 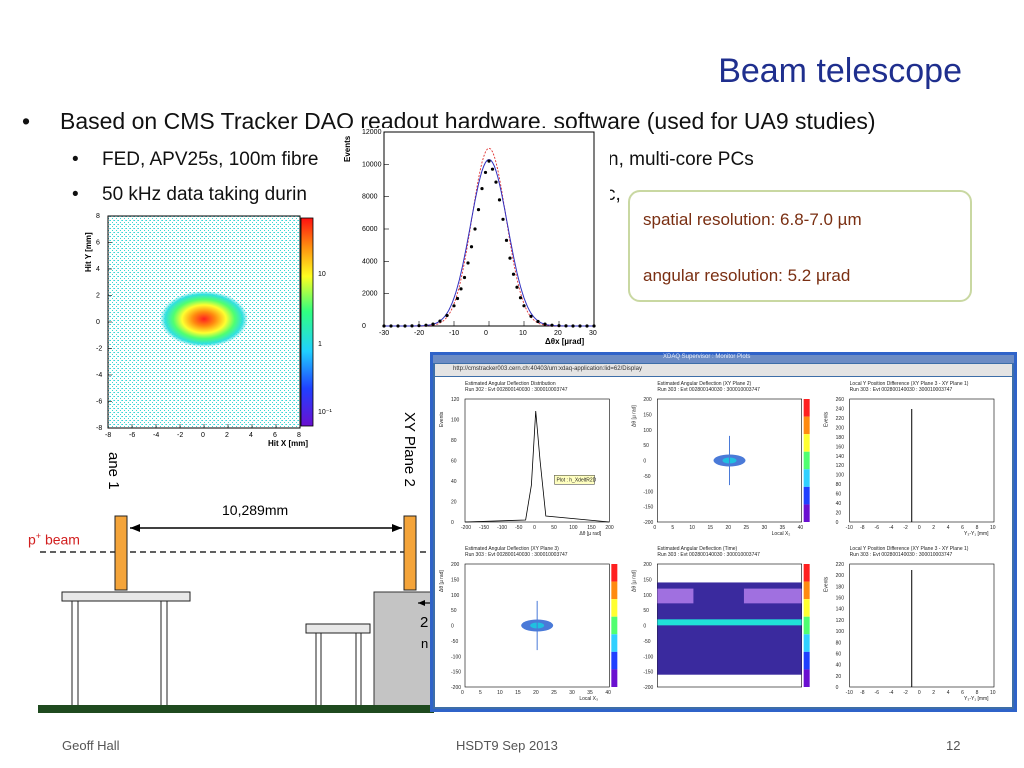 What do you see at coordinates (840, 610) in the screenshot?
I see `panel-ytick: 140` at bounding box center [840, 610].